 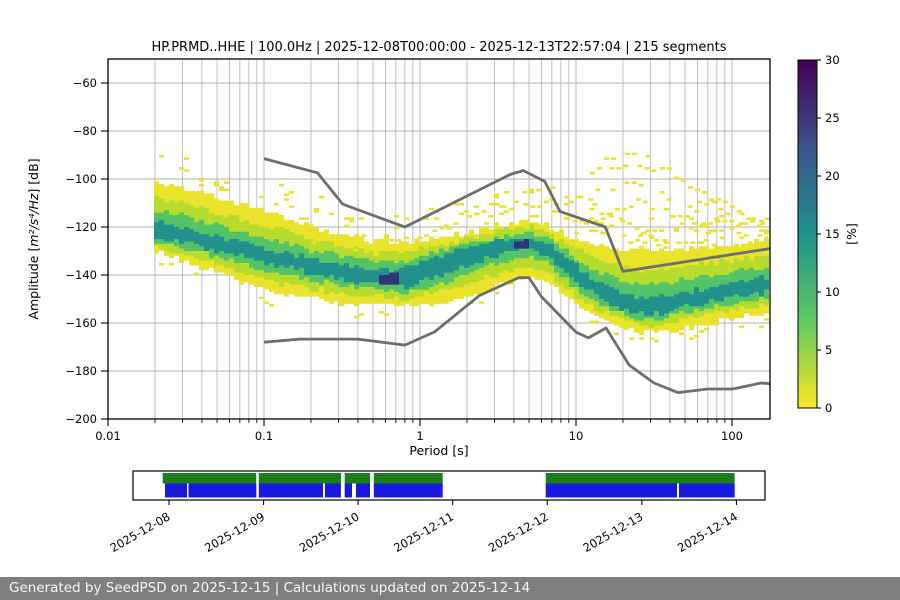 What do you see at coordinates (33, 238) in the screenshot?
I see `y-axis-label: Amplitude [m²/s⁴/Hz] [dB]` at bounding box center [33, 238].